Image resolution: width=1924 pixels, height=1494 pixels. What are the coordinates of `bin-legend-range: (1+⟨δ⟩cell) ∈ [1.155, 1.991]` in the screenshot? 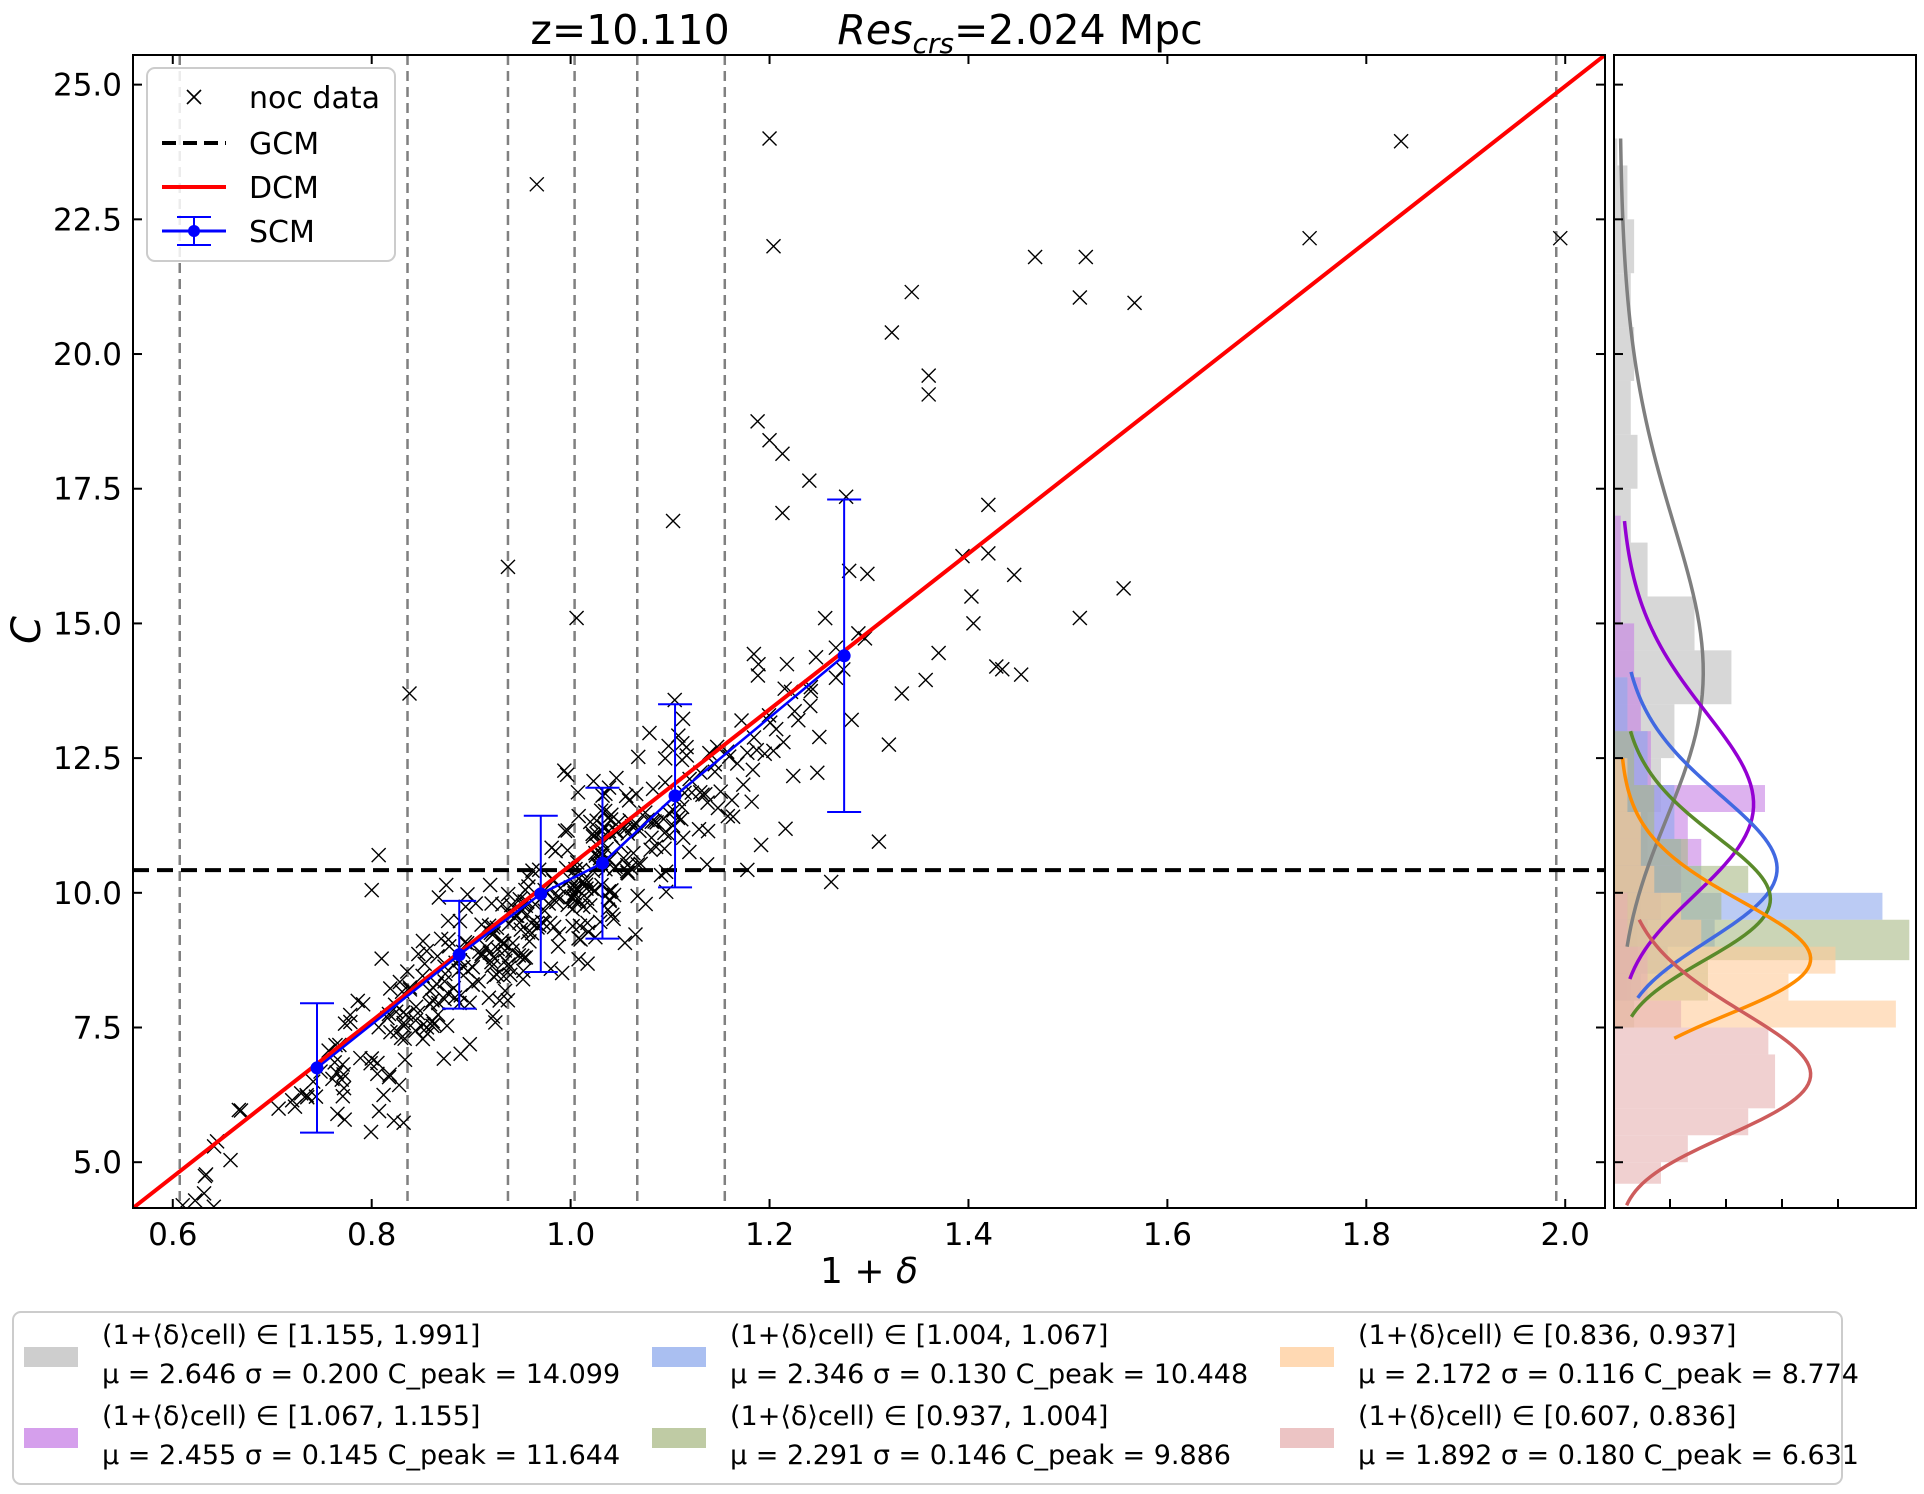 It's located at (291, 1335).